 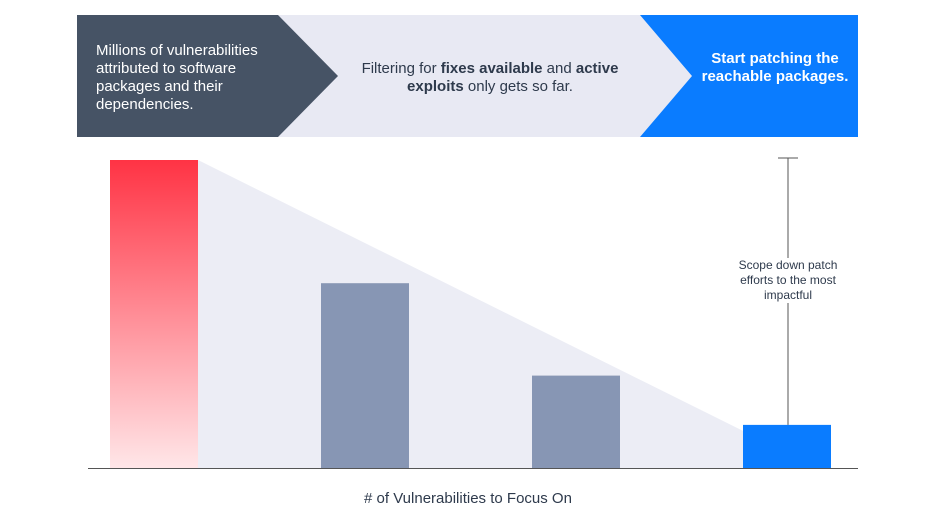 What do you see at coordinates (401, 68) in the screenshot?
I see `step-2-text-before: Filtering for` at bounding box center [401, 68].